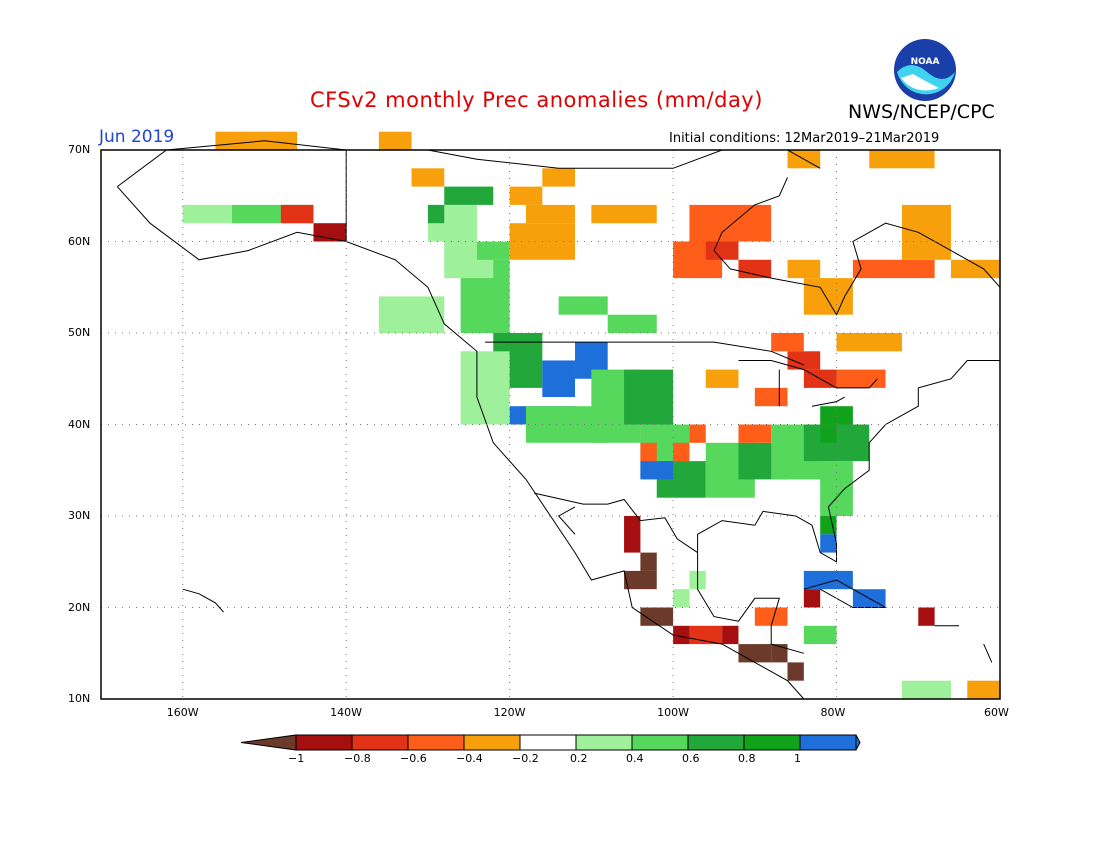  Describe the element at coordinates (346, 712) in the screenshot. I see `lon-label: 140W` at that location.